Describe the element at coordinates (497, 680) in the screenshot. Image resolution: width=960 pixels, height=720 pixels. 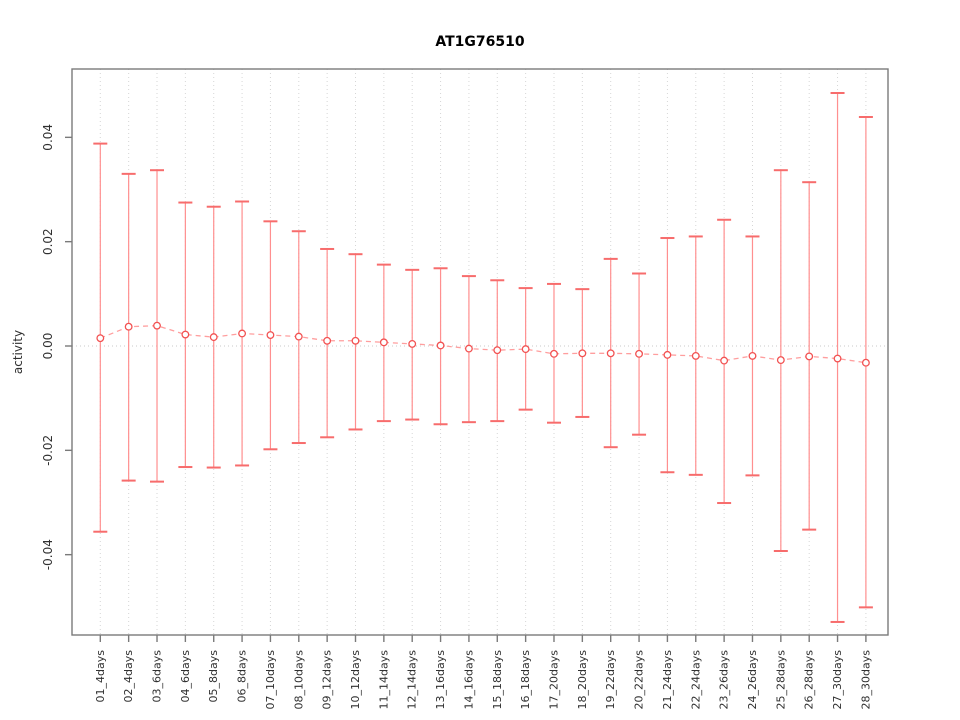
I see `x-tick-label: 15_18days` at that location.